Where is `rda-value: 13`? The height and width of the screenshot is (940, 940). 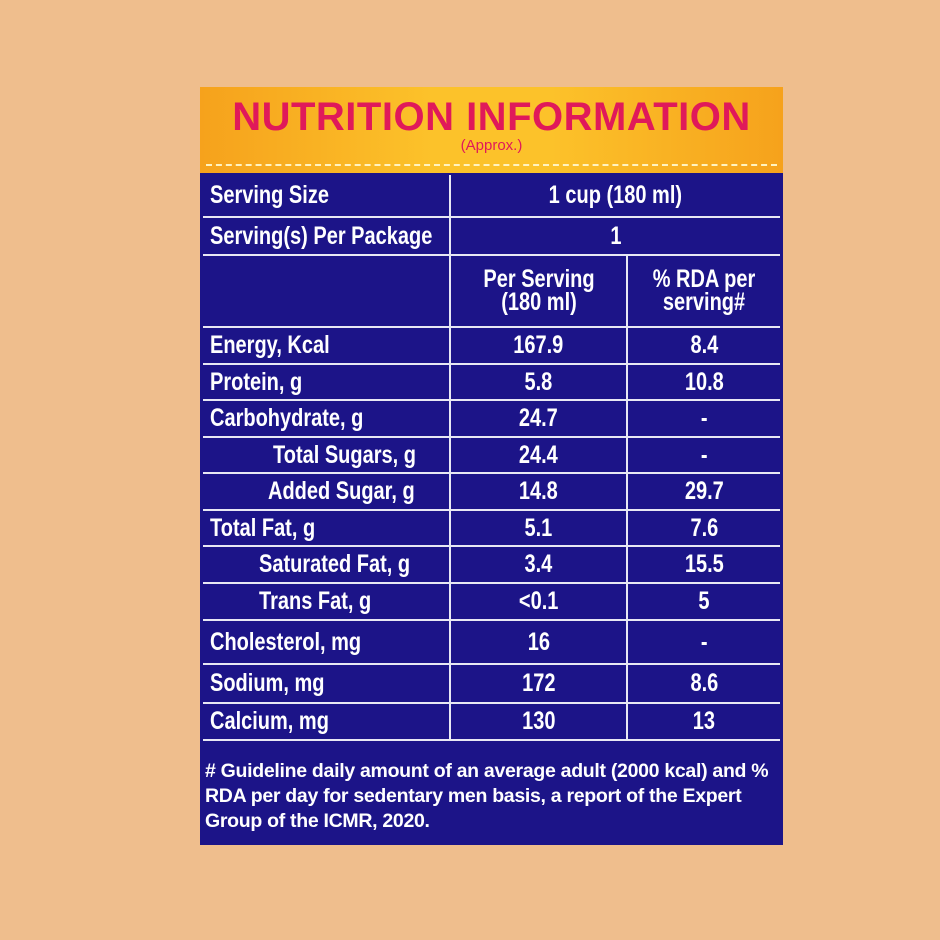 rda-value: 13 is located at coordinates (704, 721).